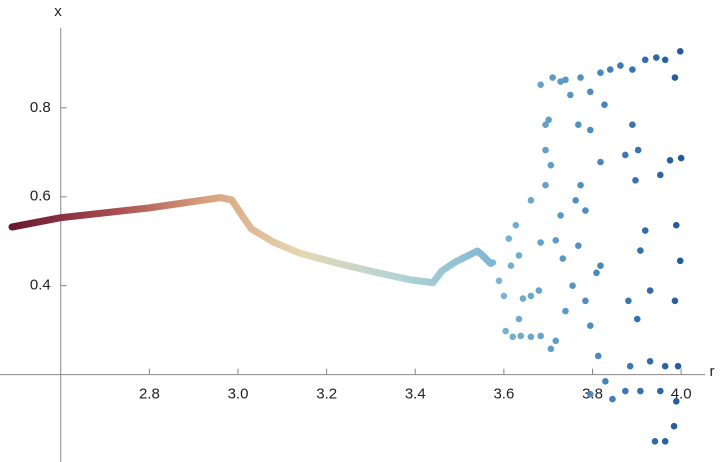 Image resolution: width=720 pixels, height=462 pixels. What do you see at coordinates (40, 107) in the screenshot?
I see `y-tick-label: 0.8` at bounding box center [40, 107].